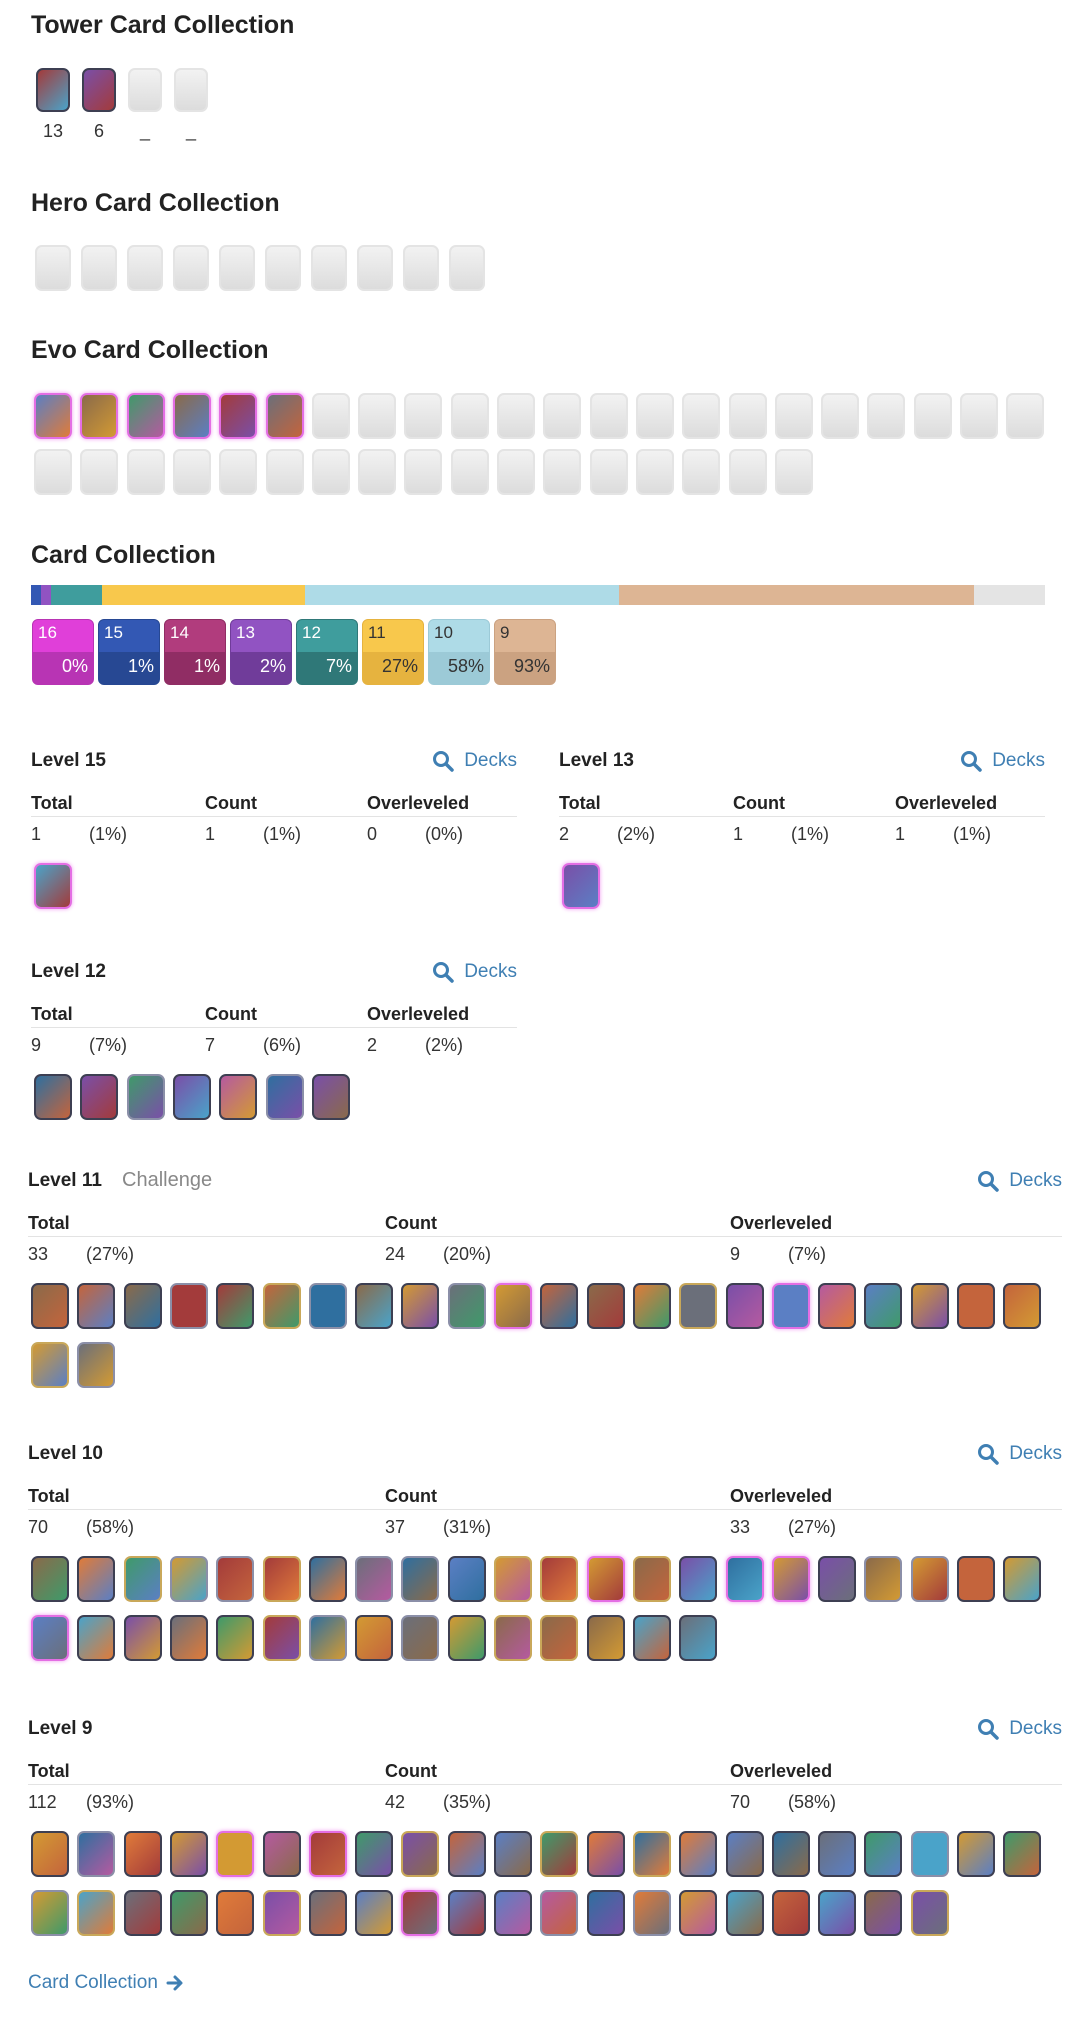 Image resolution: width=1080 pixels, height=2029 pixels. What do you see at coordinates (113, 632) in the screenshot?
I see `badge-level: 15` at bounding box center [113, 632].